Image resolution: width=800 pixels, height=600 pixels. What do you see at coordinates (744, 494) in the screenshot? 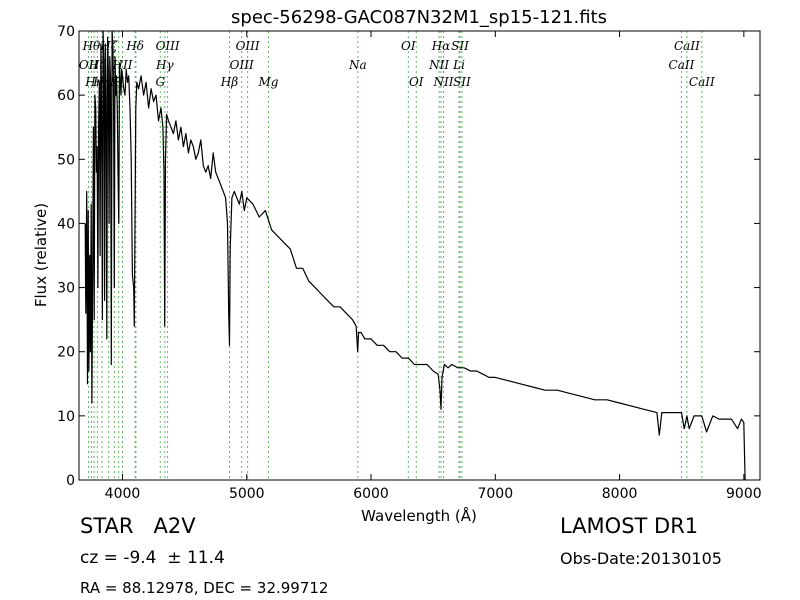
I see `x-tick-label: 9000` at bounding box center [744, 494].